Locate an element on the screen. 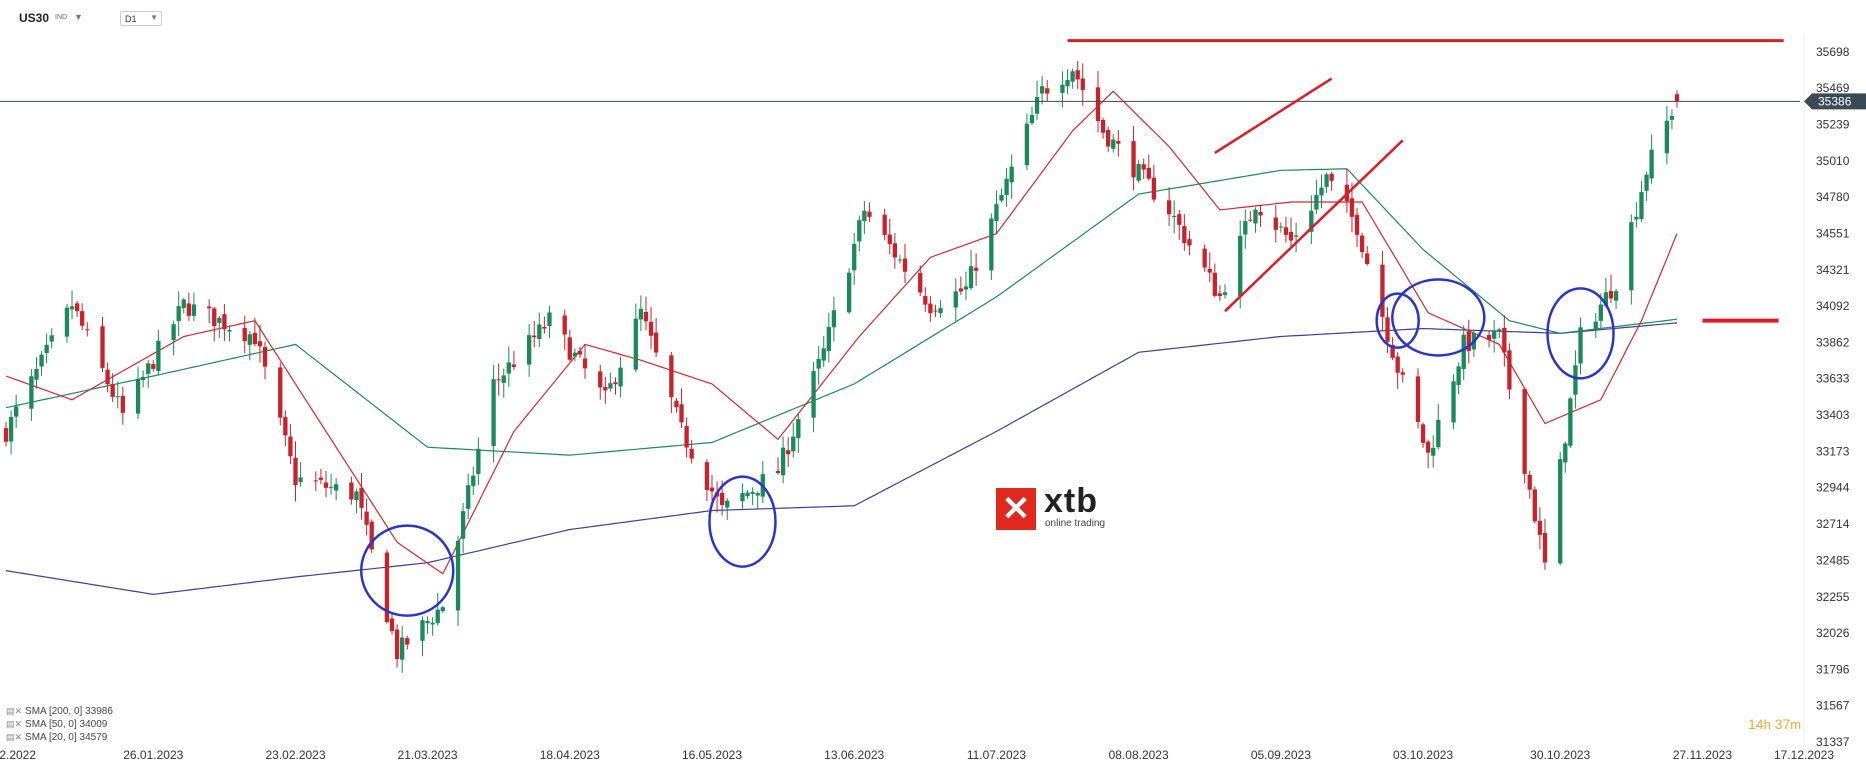 This screenshot has width=1866, height=767. x-tick-label: 13.06.2023 is located at coordinates (854, 755).